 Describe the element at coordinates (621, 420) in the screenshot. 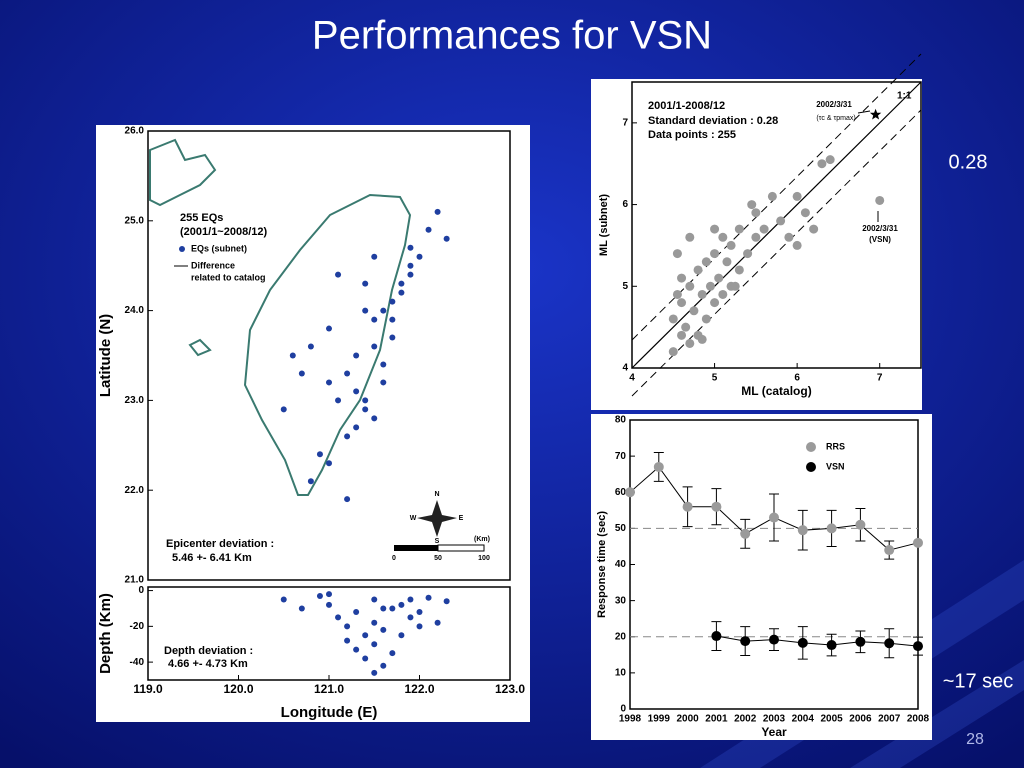

I see `y-tick-label: 80` at that location.